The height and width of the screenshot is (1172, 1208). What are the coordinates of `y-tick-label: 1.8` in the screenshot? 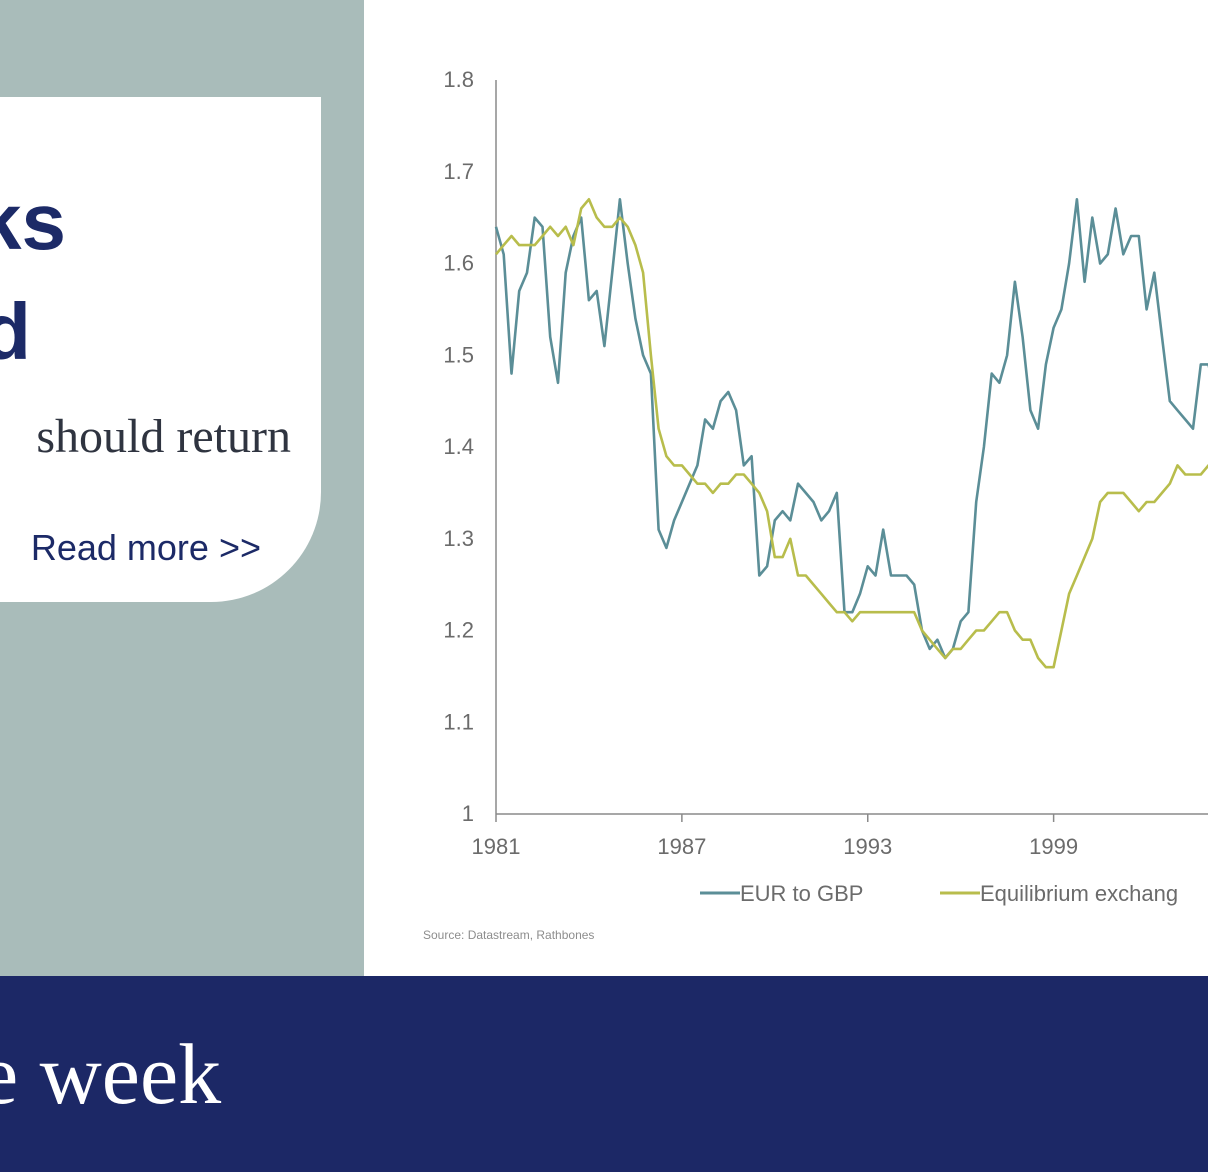 It's located at (458, 79).